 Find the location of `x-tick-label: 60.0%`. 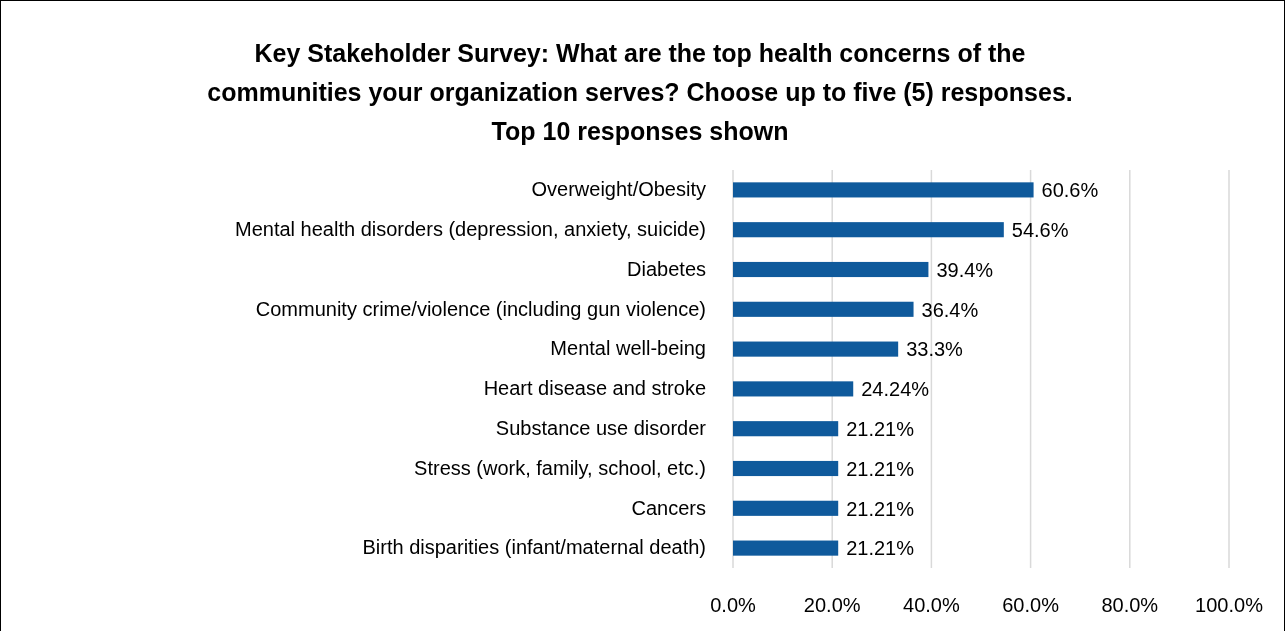

x-tick-label: 60.0% is located at coordinates (1031, 605).